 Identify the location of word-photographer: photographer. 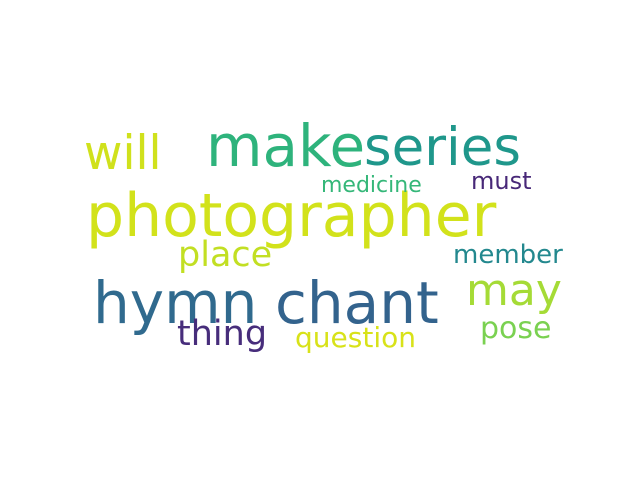
(291, 216).